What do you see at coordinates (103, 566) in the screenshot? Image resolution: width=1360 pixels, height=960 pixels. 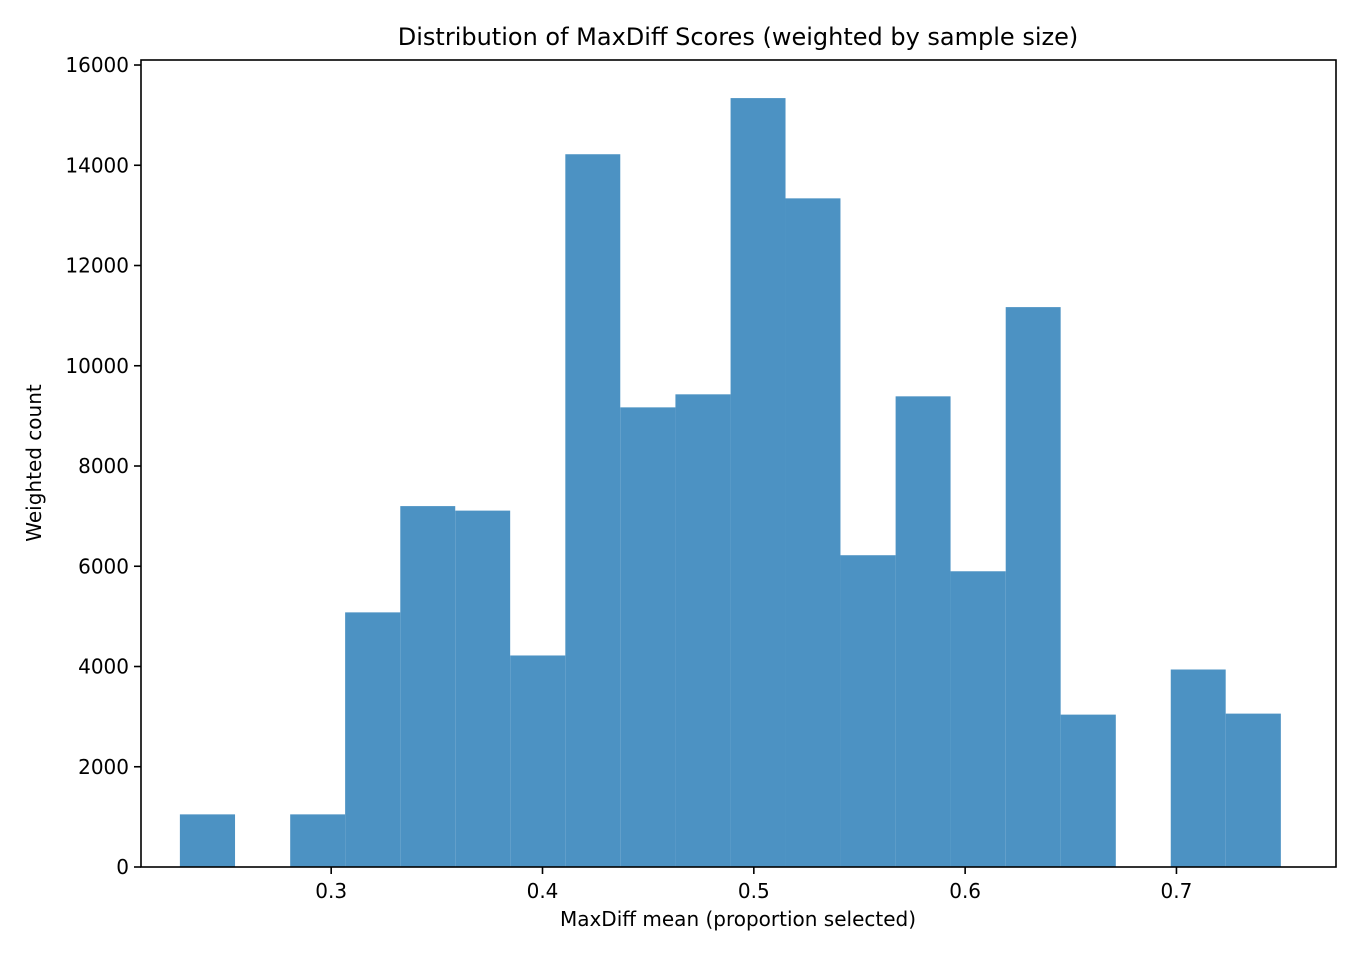 I see `y-tick-label: 6000` at bounding box center [103, 566].